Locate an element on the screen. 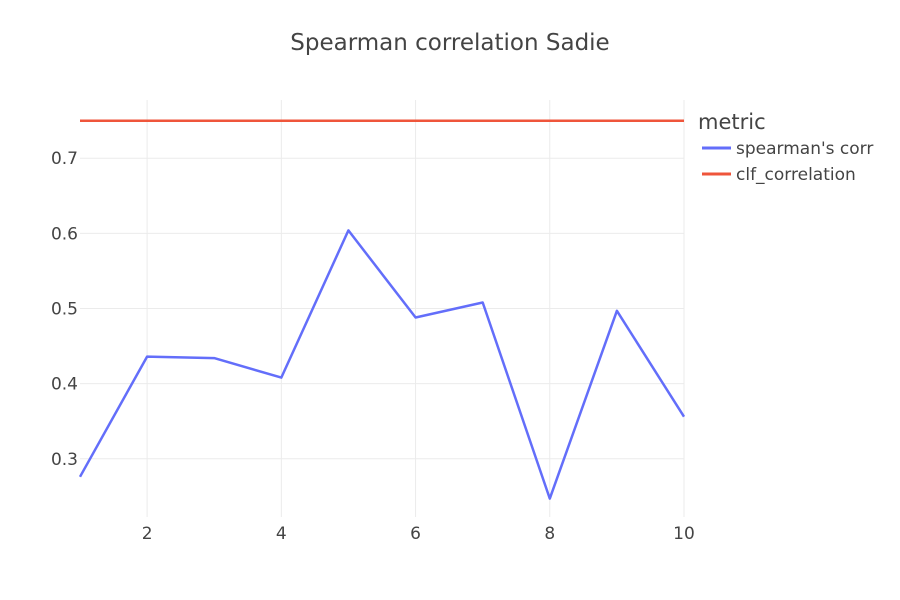 The height and width of the screenshot is (600, 900). x-tick-label: 4 is located at coordinates (281, 534).